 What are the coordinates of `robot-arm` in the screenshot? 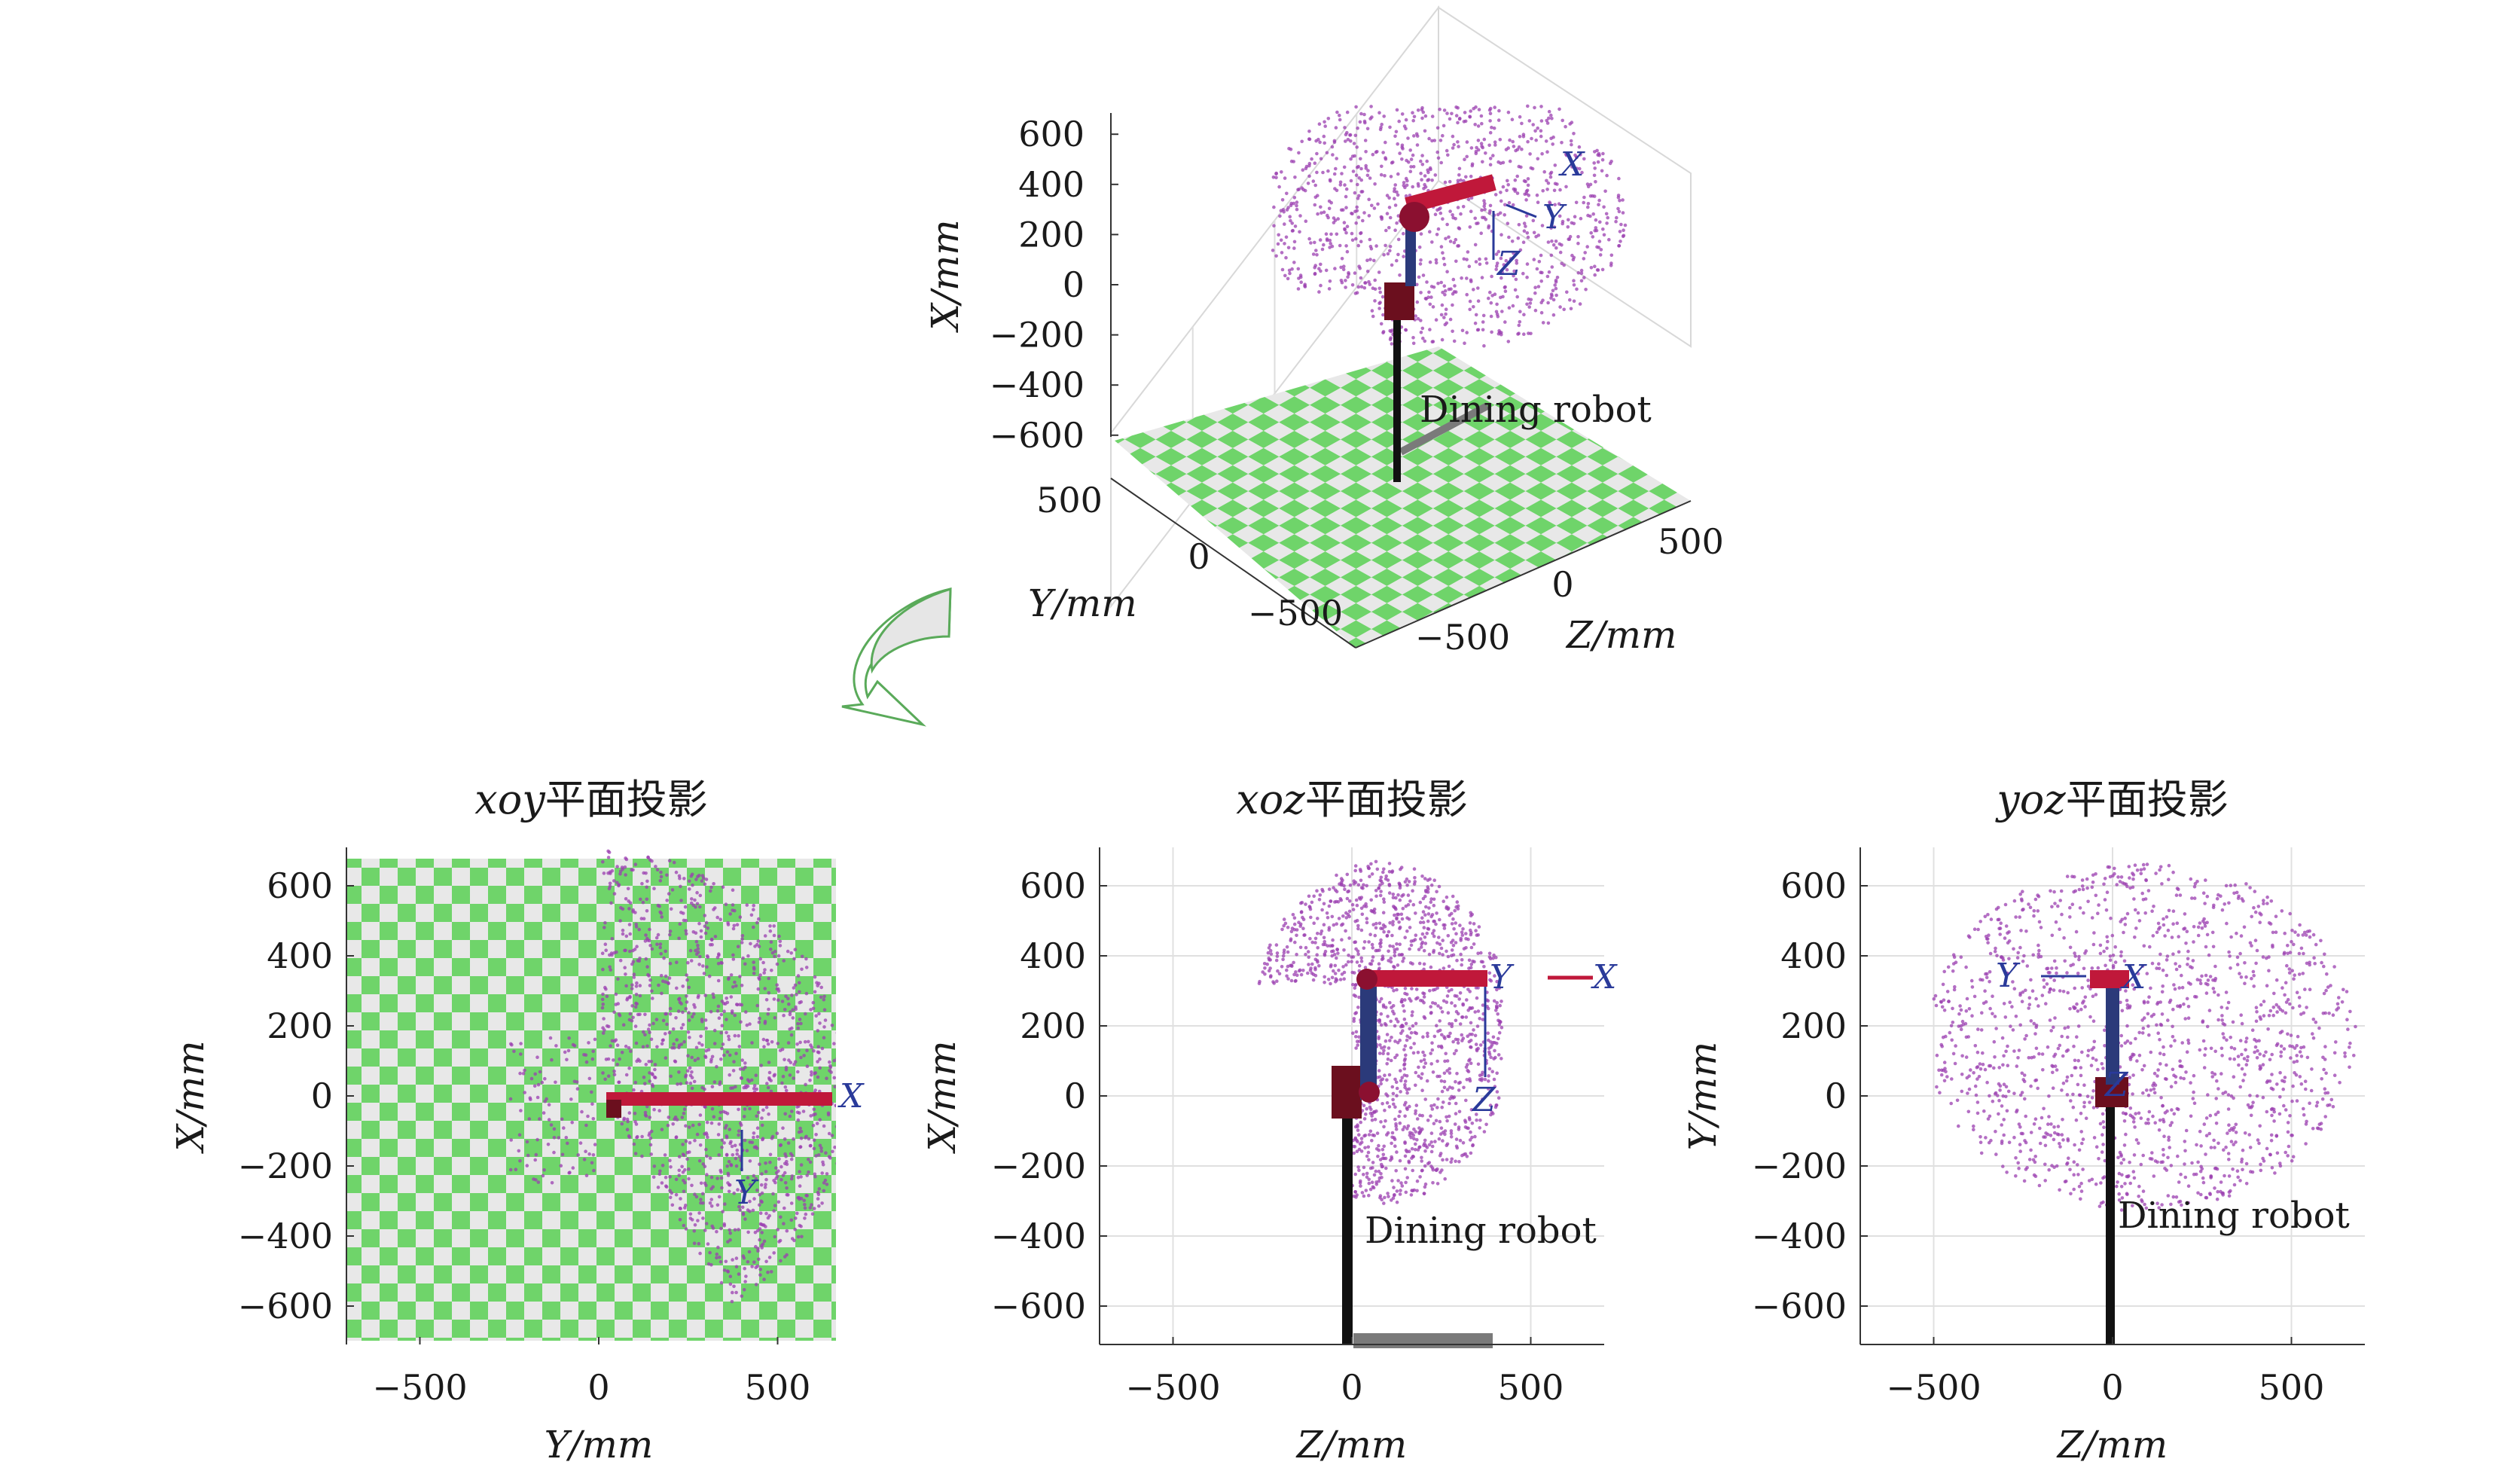 It's located at (1450, 194).